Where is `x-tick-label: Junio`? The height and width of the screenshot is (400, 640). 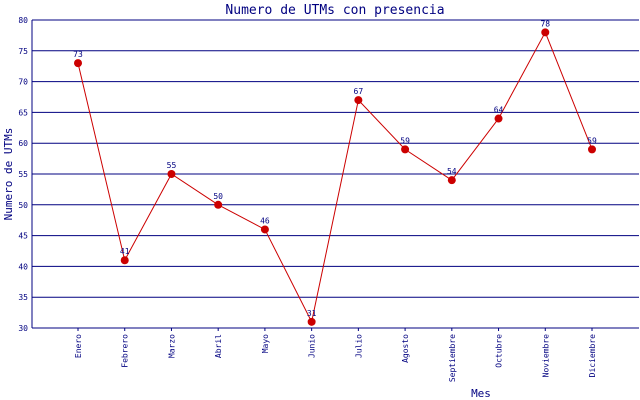
x-tick-label: Junio is located at coordinates (312, 346).